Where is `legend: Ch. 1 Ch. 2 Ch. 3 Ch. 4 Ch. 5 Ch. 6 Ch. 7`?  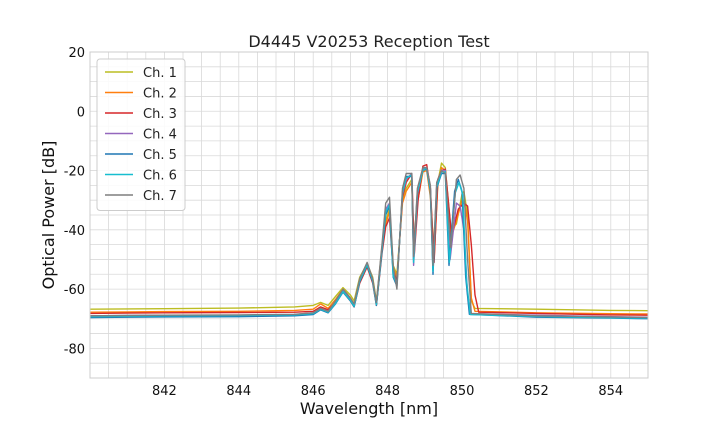
legend: Ch. 1 Ch. 2 Ch. 3 Ch. 4 Ch. 5 Ch. 6 Ch. 7 is located at coordinates (141, 134).